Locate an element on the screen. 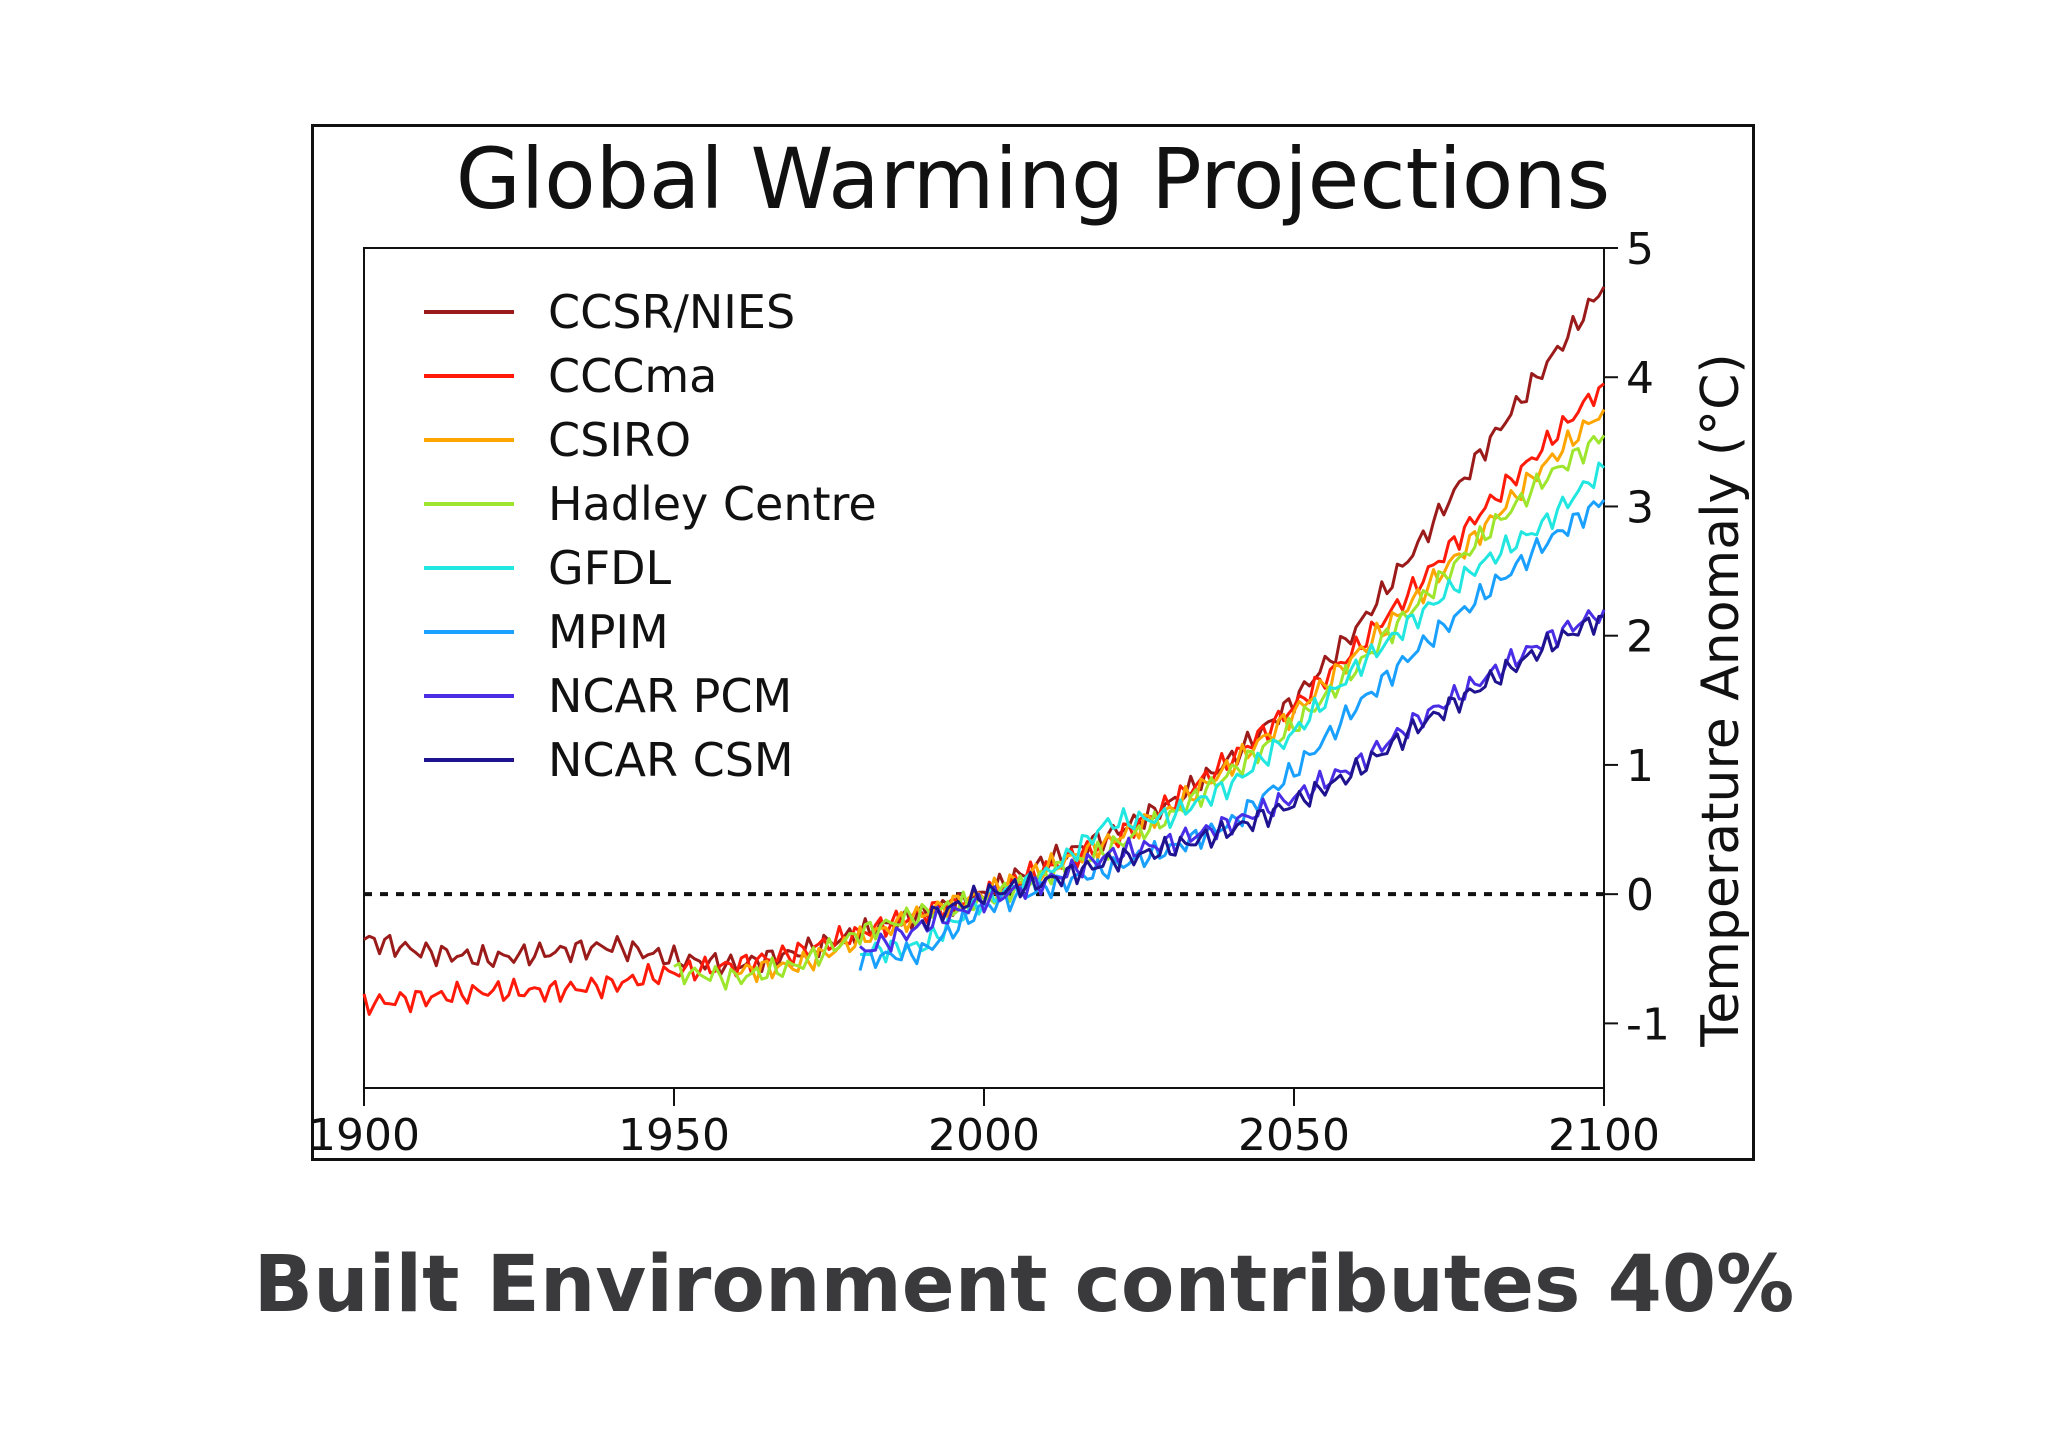  x-tick-label: 1900 is located at coordinates (364, 1135).